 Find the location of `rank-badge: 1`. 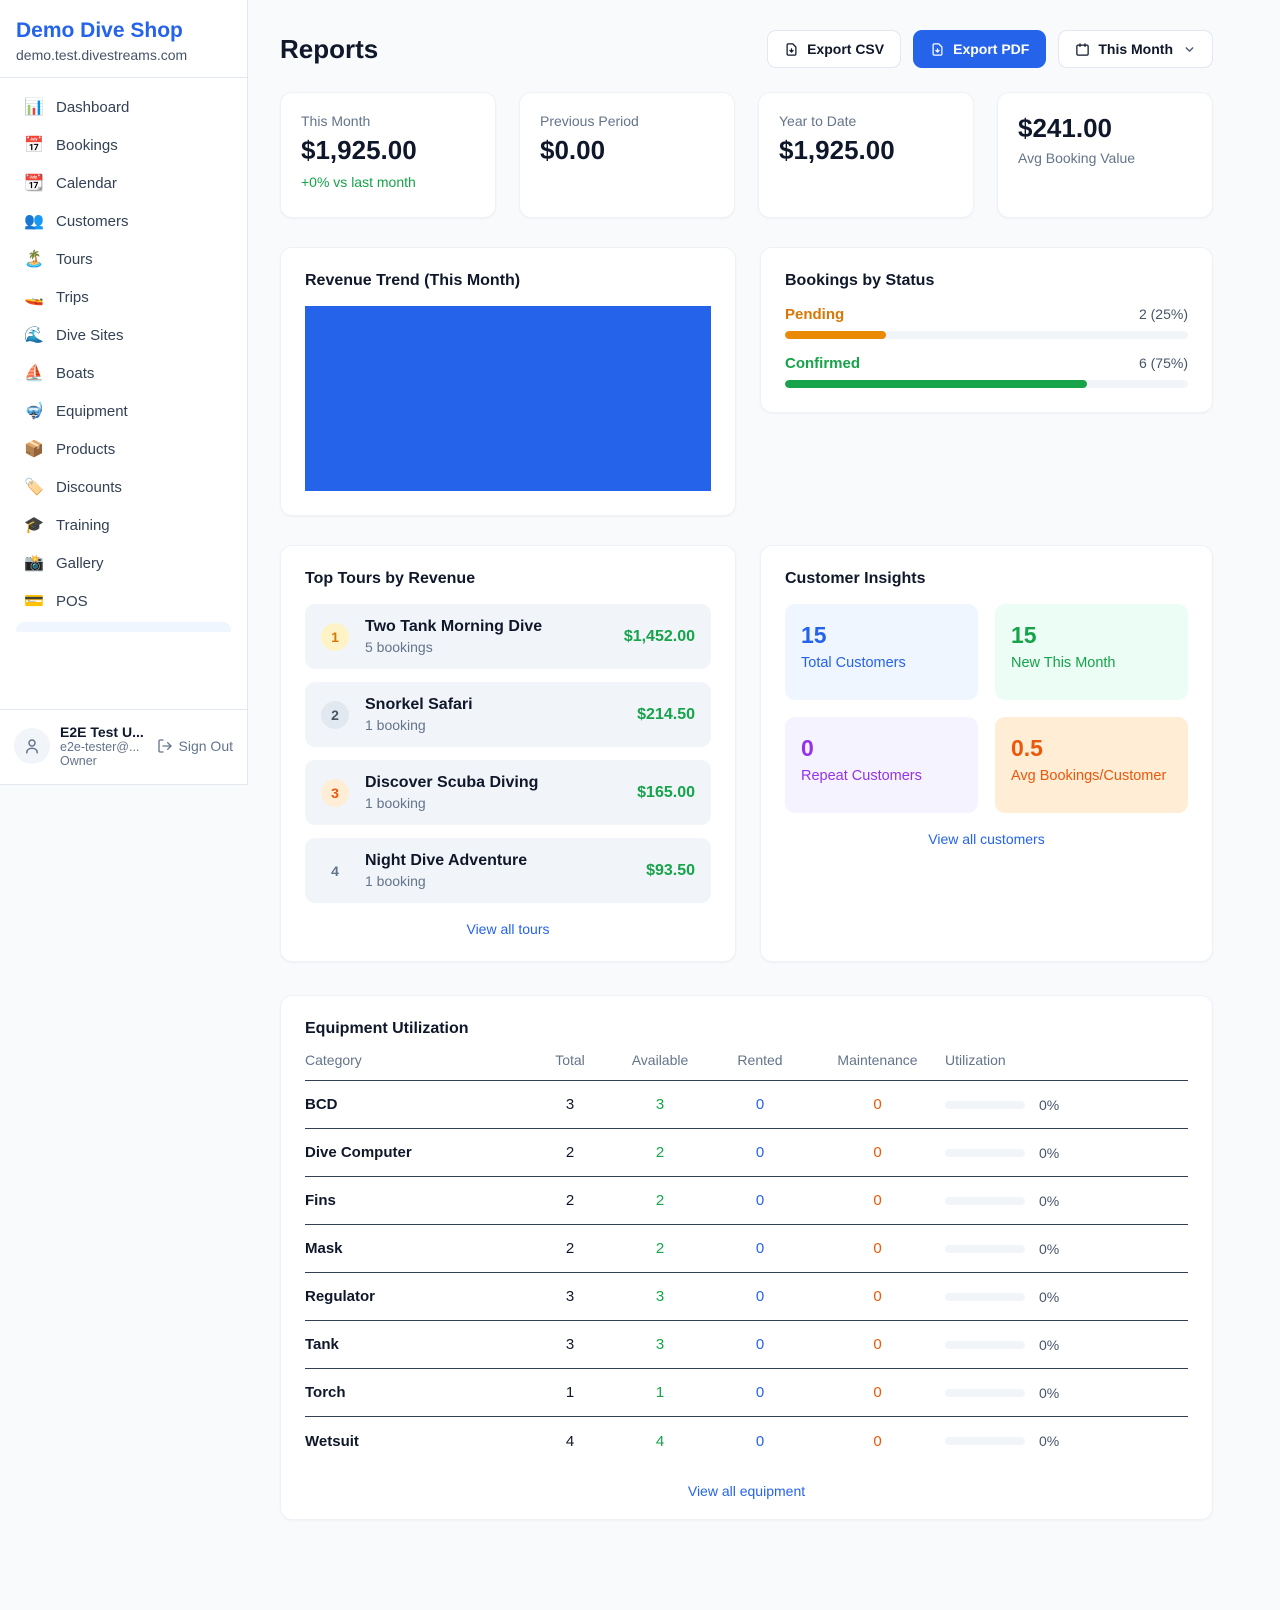

rank-badge: 1 is located at coordinates (335, 636).